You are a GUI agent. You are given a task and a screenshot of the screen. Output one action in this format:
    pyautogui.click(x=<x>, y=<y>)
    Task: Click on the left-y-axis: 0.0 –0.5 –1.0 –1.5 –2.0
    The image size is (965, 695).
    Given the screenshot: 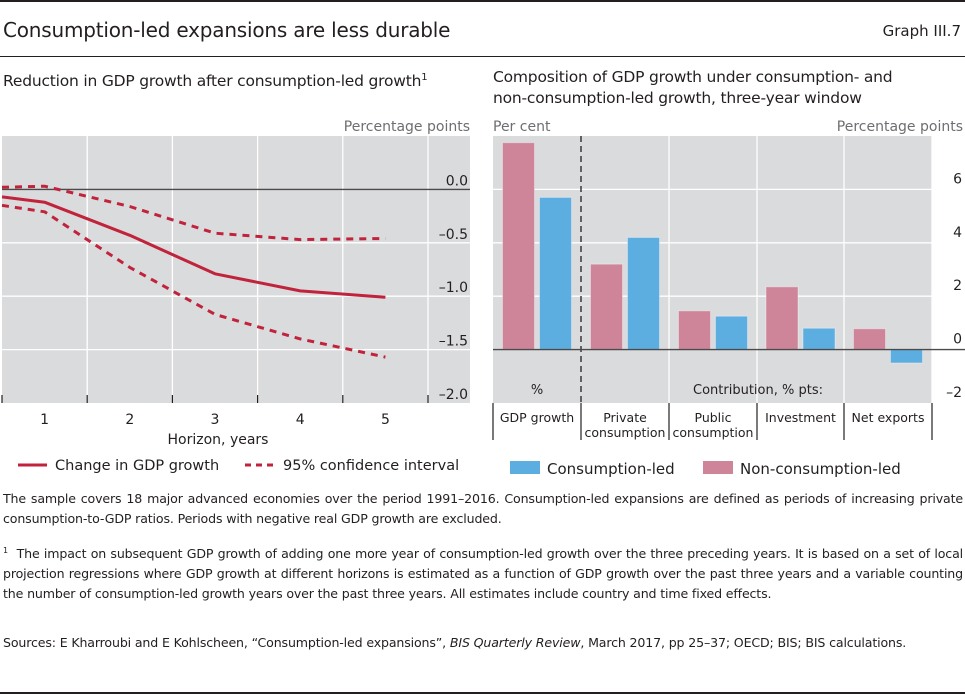 What is the action you would take?
    pyautogui.click(x=453, y=288)
    